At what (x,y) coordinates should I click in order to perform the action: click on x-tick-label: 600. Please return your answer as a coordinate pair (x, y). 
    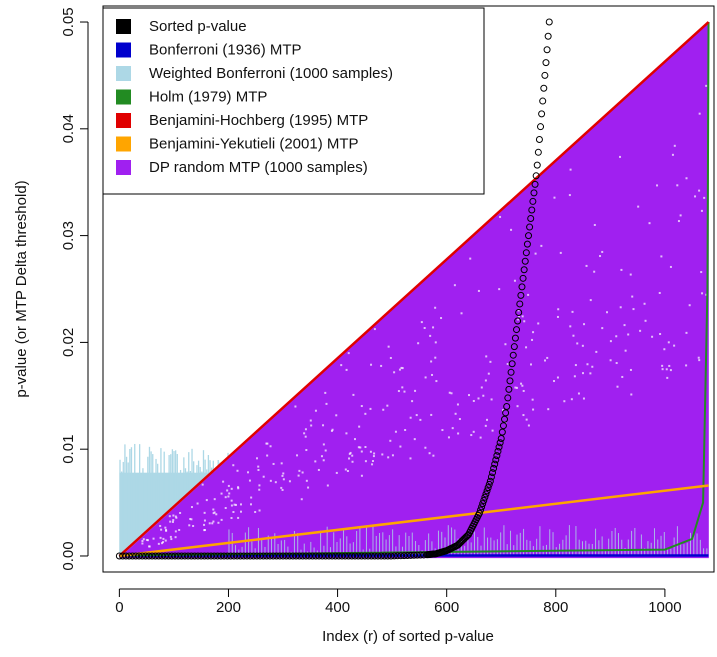
    Looking at the image, I should click on (446, 607).